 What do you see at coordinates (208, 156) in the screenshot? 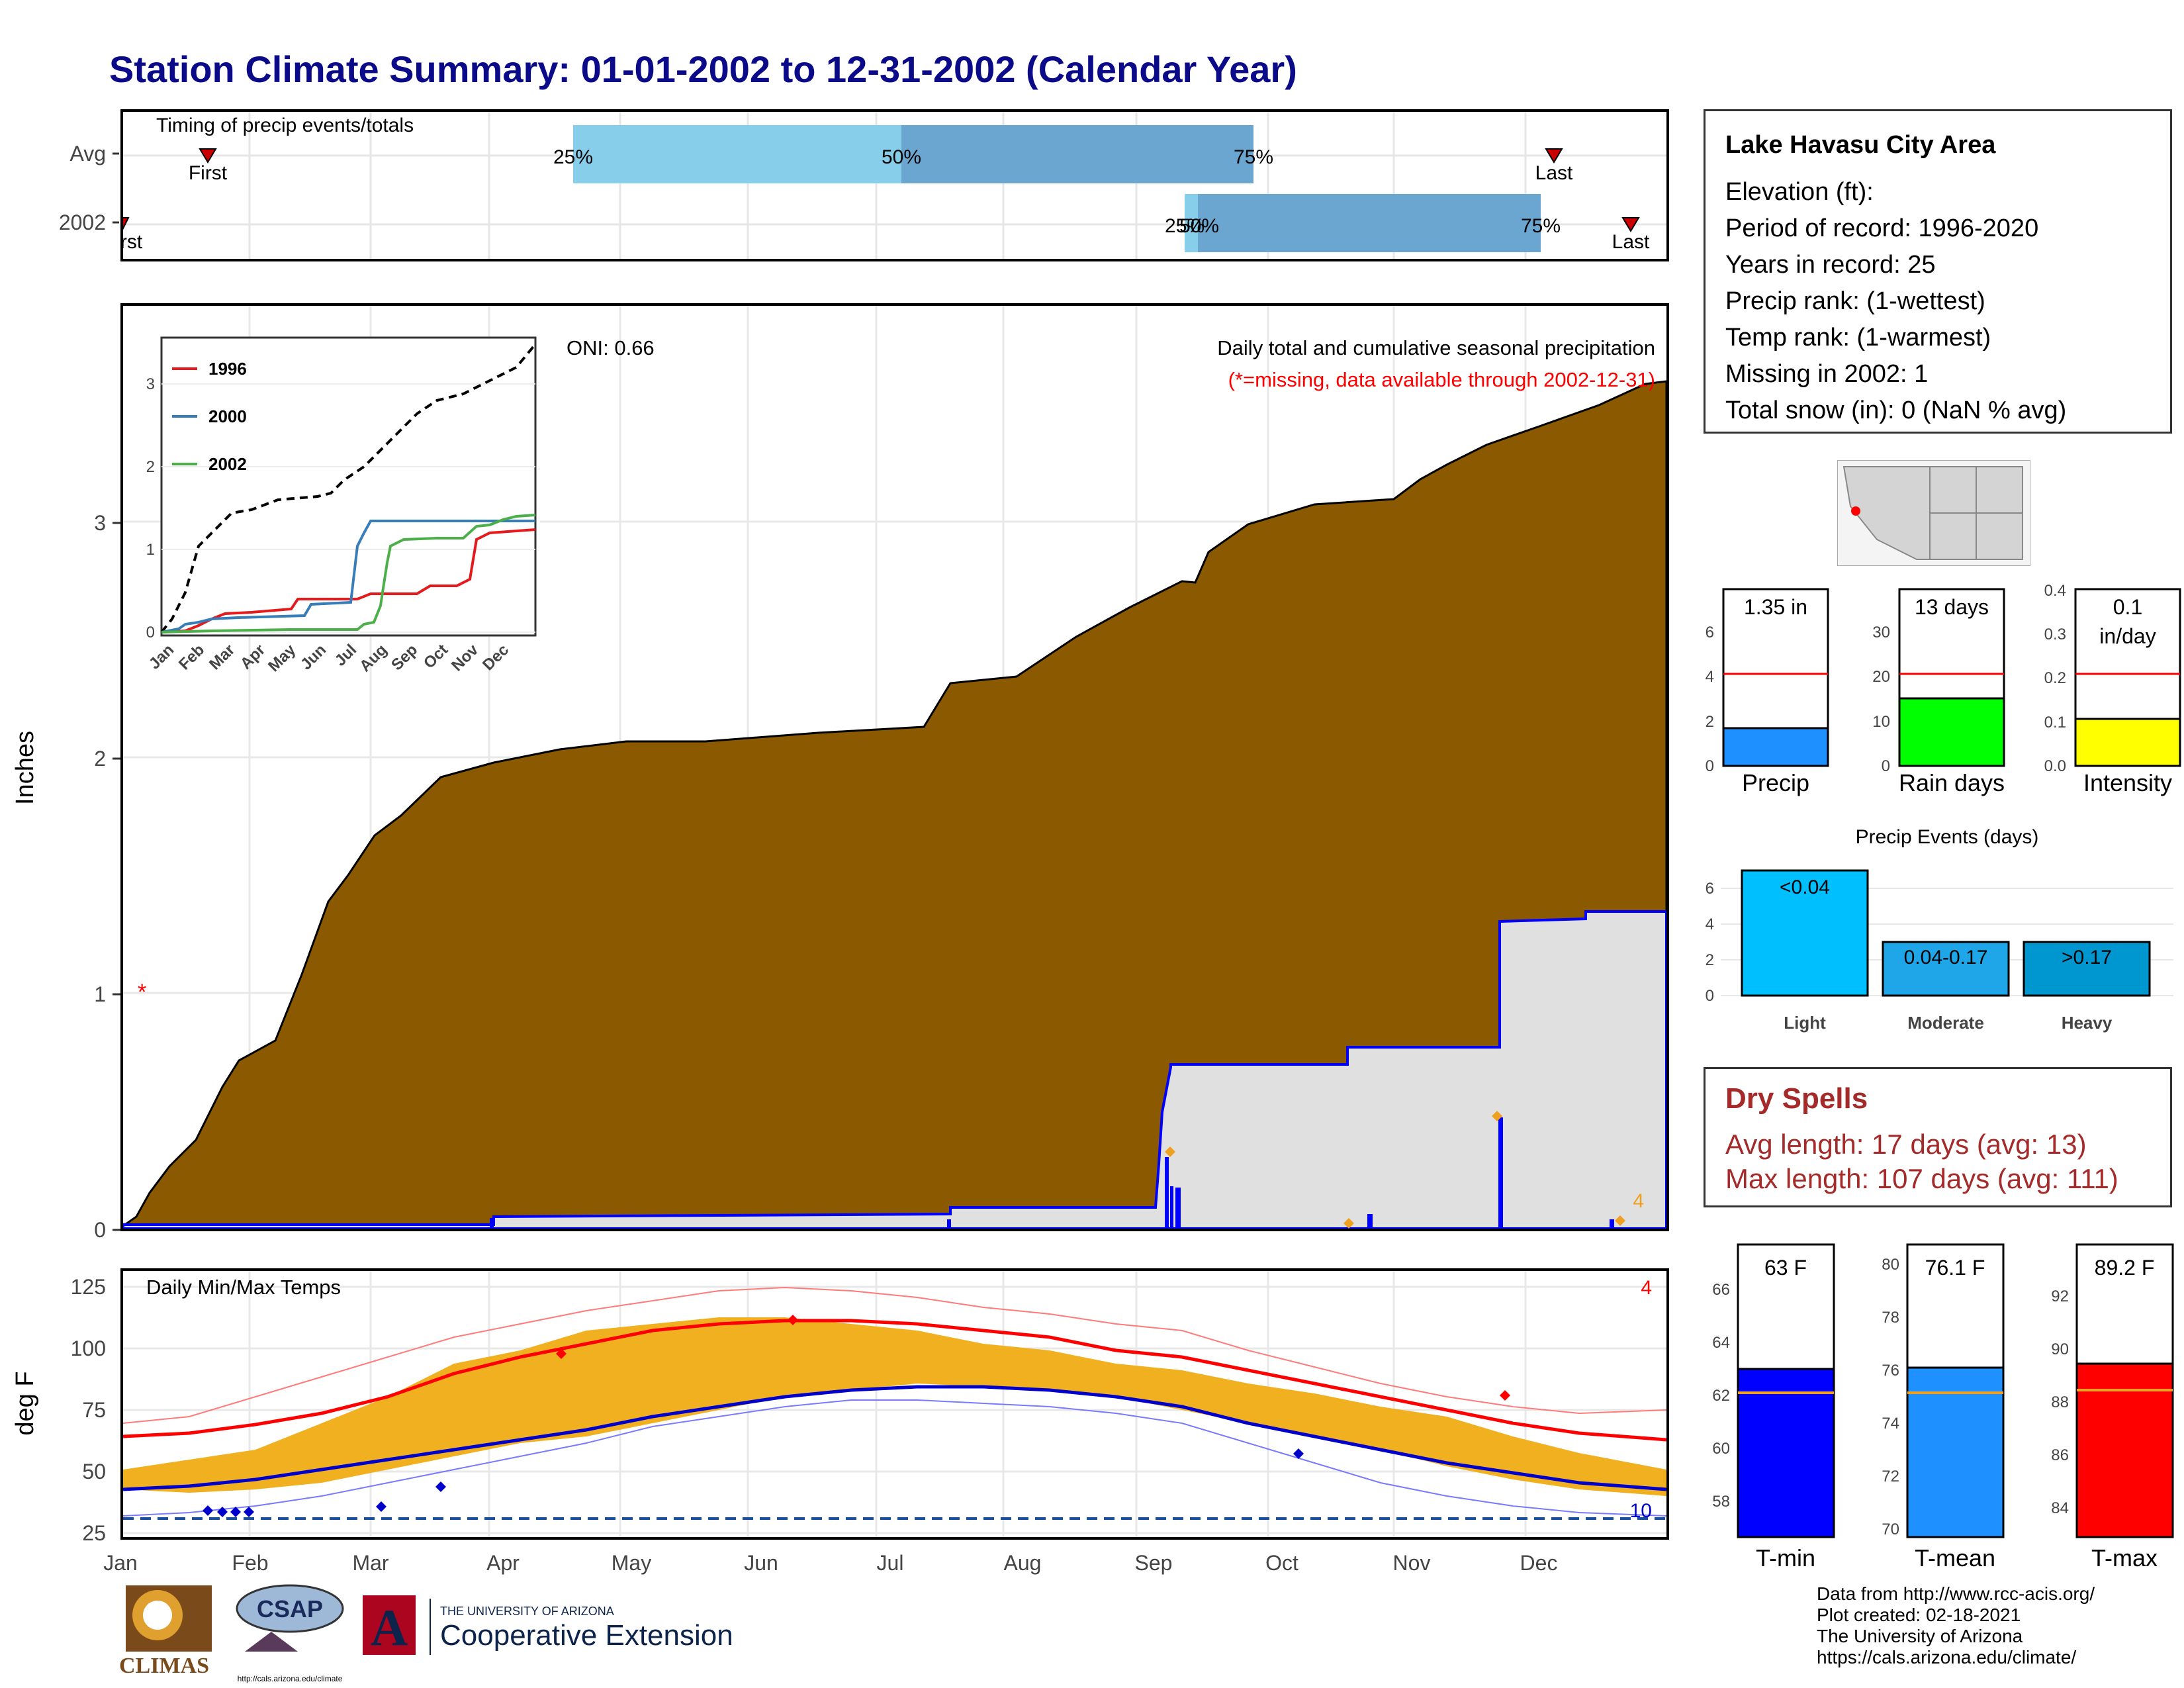
I see `avg-first-marker` at bounding box center [208, 156].